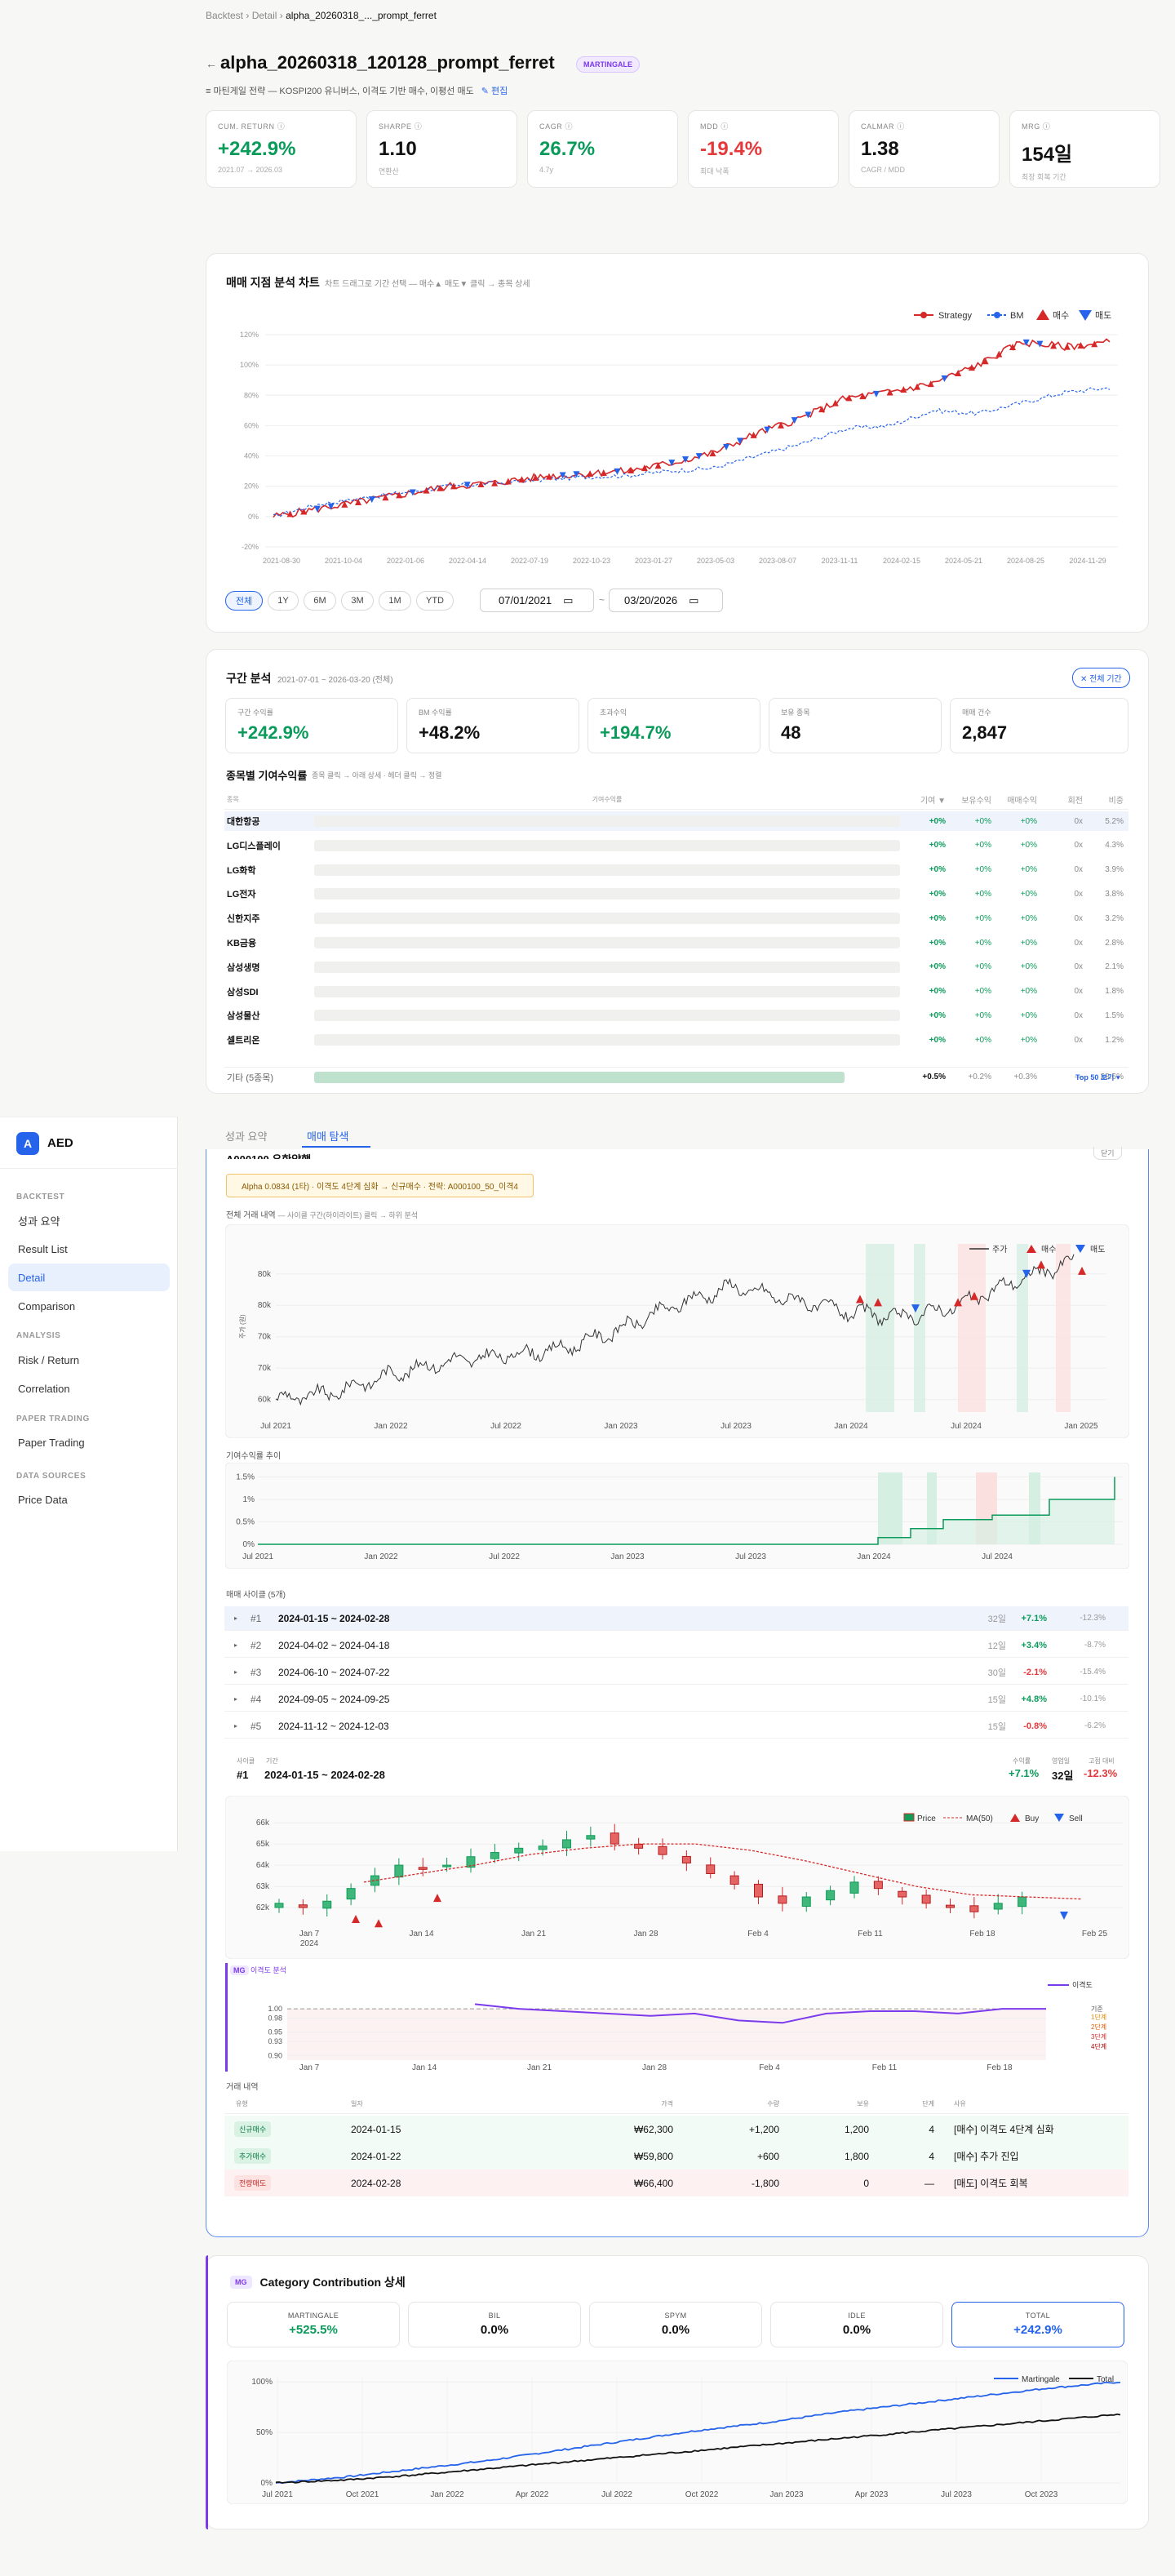 The width and height of the screenshot is (1175, 2576). Describe the element at coordinates (43, 1499) in the screenshot. I see `sidebar-item-price-data: Price Data` at that location.